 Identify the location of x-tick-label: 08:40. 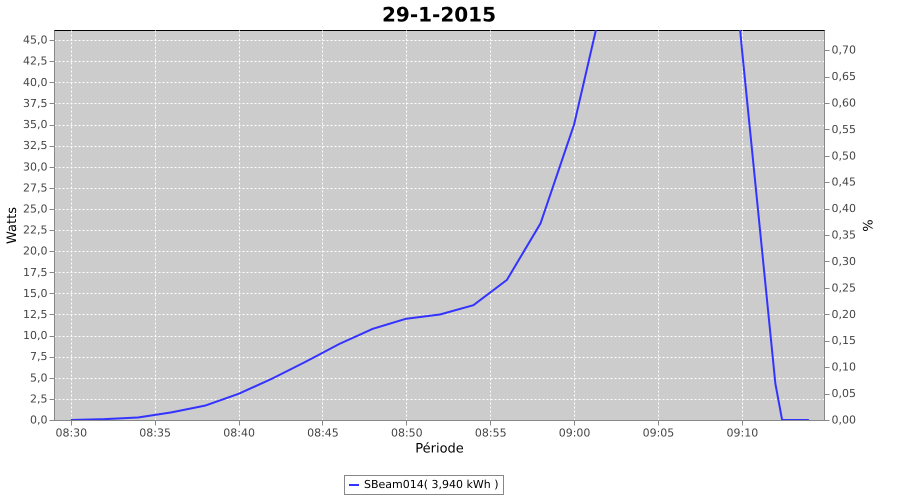
(239, 433).